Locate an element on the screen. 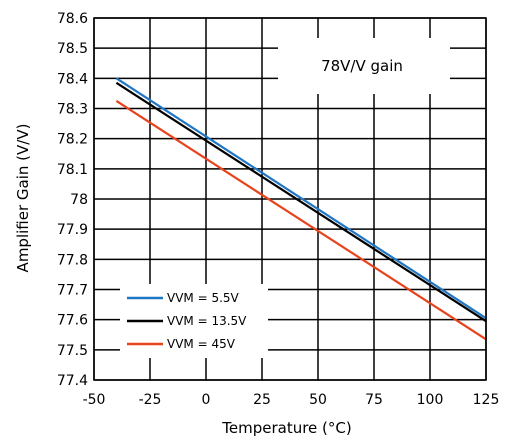 Image resolution: width=506 pixels, height=441 pixels. legend: VVM = 5.5V VVM = 13.5V VVM = 45V is located at coordinates (194, 321).